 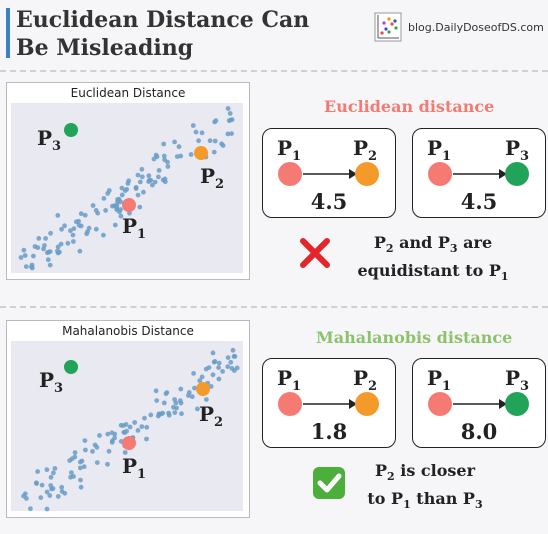 I want to click on euclidean-scatter: P3 P2 P1, so click(x=126, y=188).